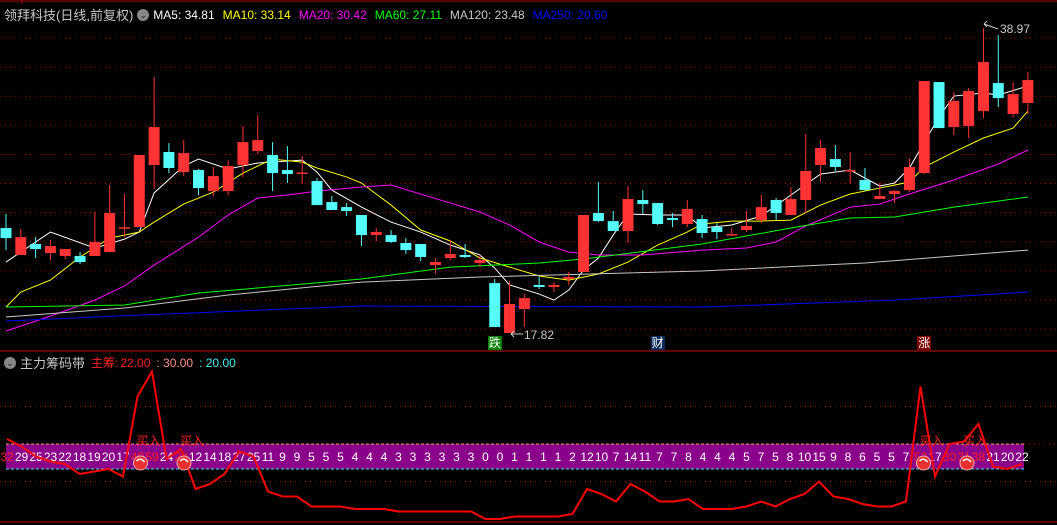 The height and width of the screenshot is (525, 1057). I want to click on ma-legend-ma120: MA120: 23.48, so click(487, 14).